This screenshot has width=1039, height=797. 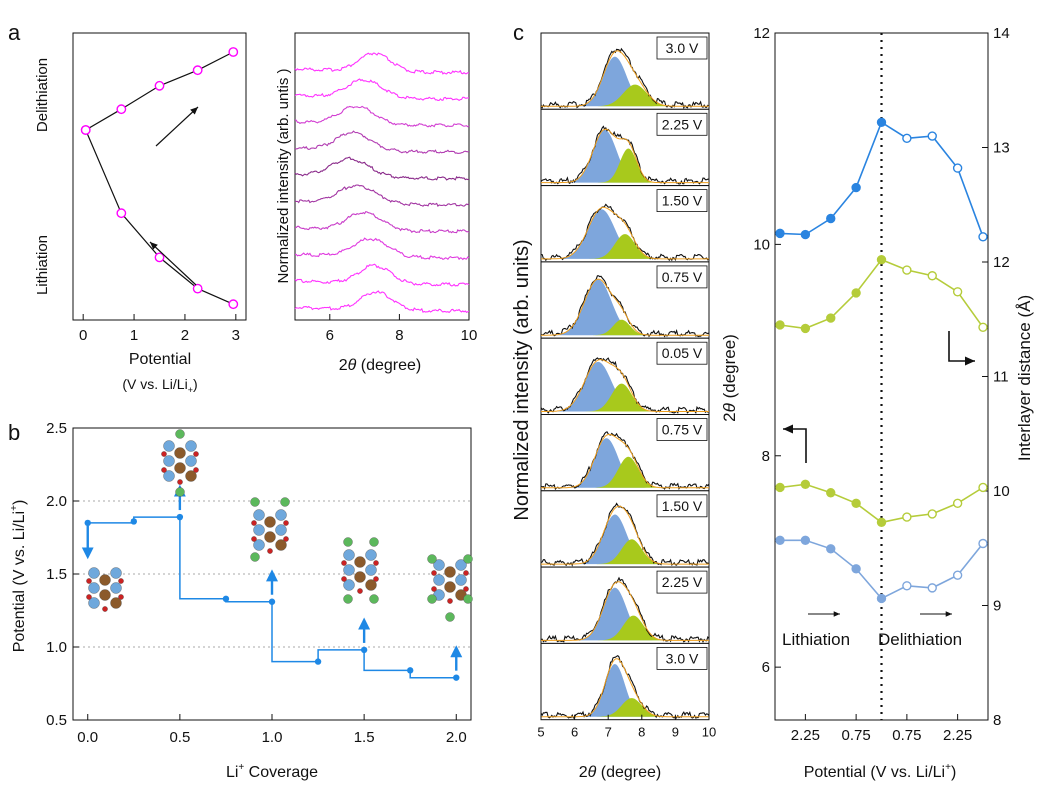 What do you see at coordinates (997, 606) in the screenshot?
I see `c-right-ytick-right-label: 9` at bounding box center [997, 606].